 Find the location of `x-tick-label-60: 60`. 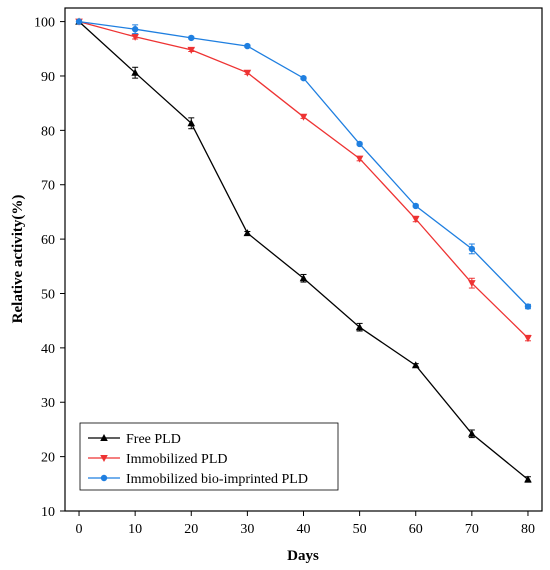

x-tick-label-60: 60 is located at coordinates (416, 529).